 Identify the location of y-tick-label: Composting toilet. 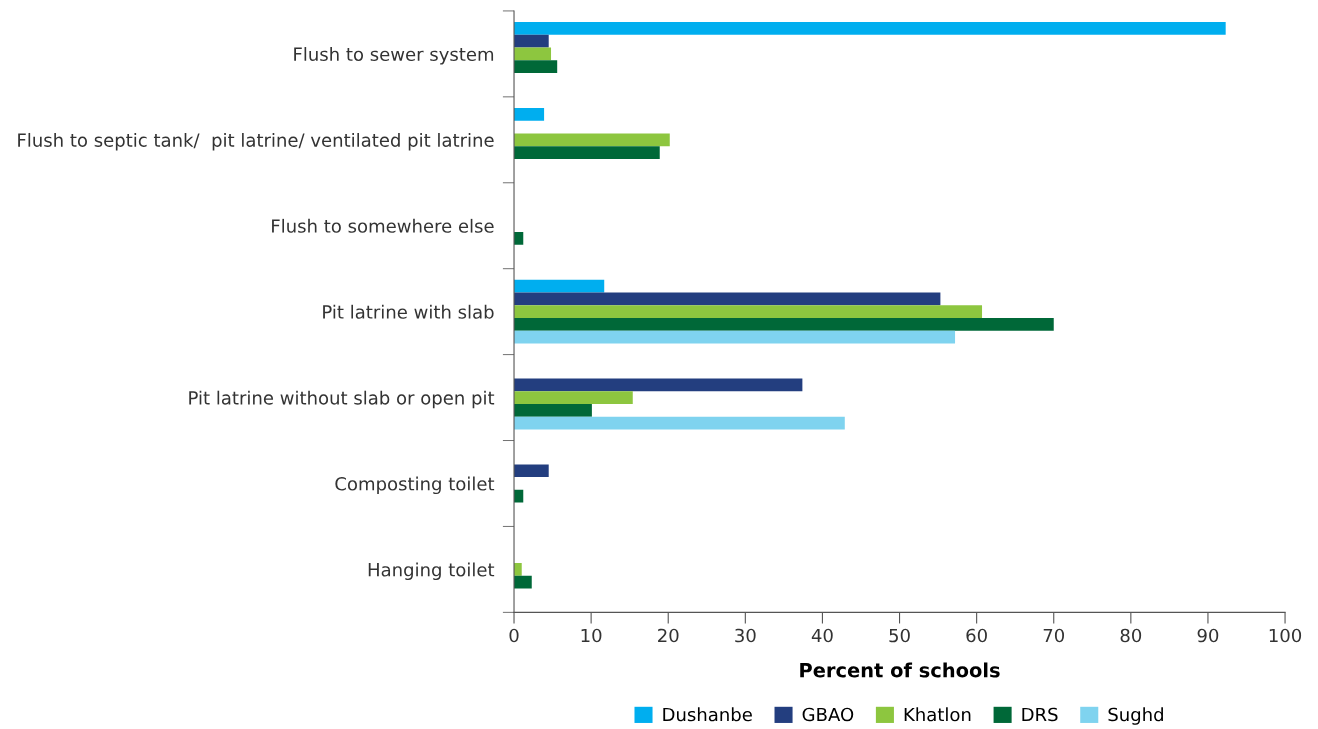
(415, 485).